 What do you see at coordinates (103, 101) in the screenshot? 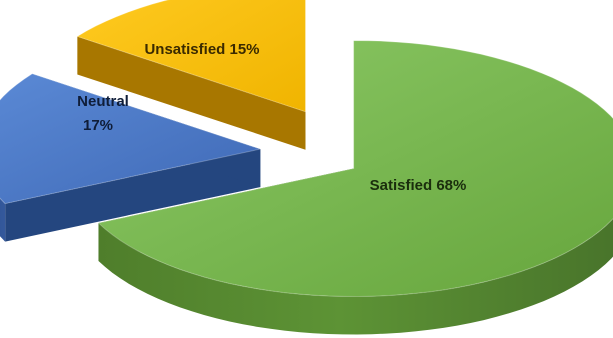
I see `slice-label-neutral: Neutral` at bounding box center [103, 101].